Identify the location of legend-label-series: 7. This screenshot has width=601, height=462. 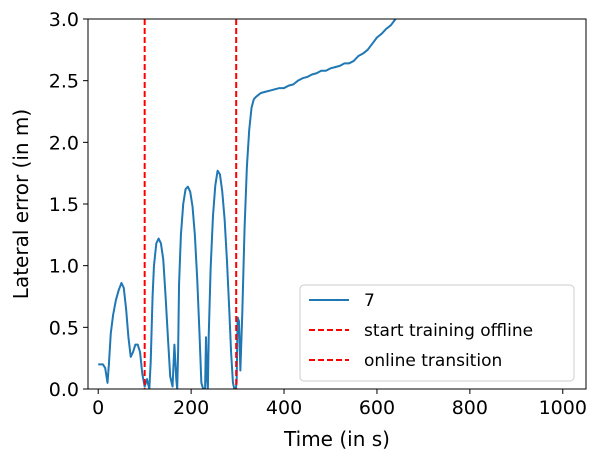
(369, 301).